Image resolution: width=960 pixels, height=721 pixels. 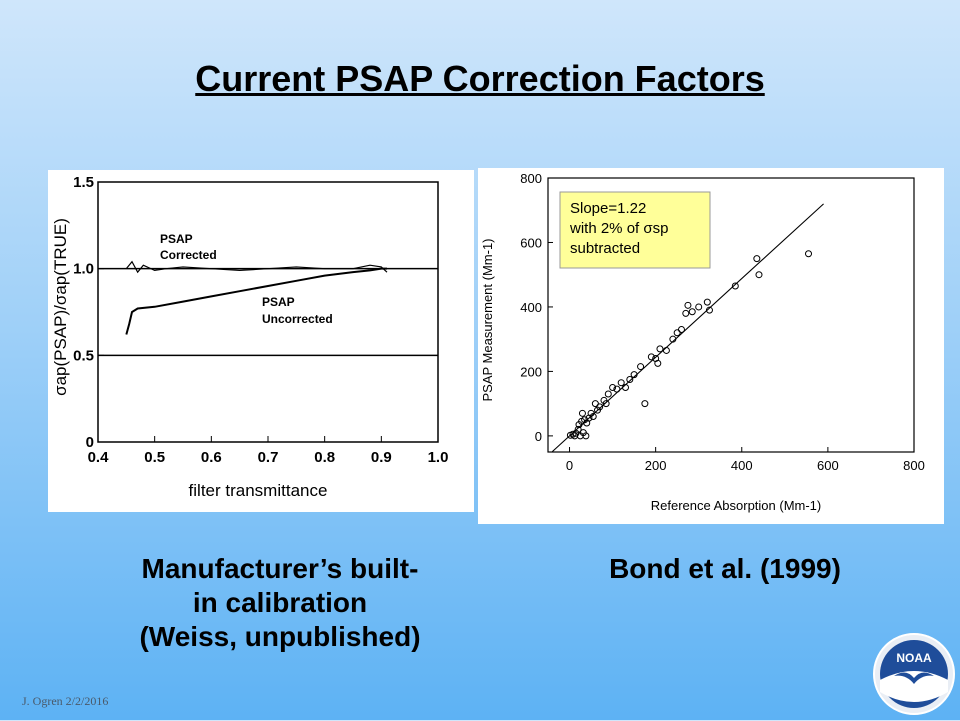 What do you see at coordinates (83, 182) in the screenshot?
I see `y-tick-label: 1.5` at bounding box center [83, 182].